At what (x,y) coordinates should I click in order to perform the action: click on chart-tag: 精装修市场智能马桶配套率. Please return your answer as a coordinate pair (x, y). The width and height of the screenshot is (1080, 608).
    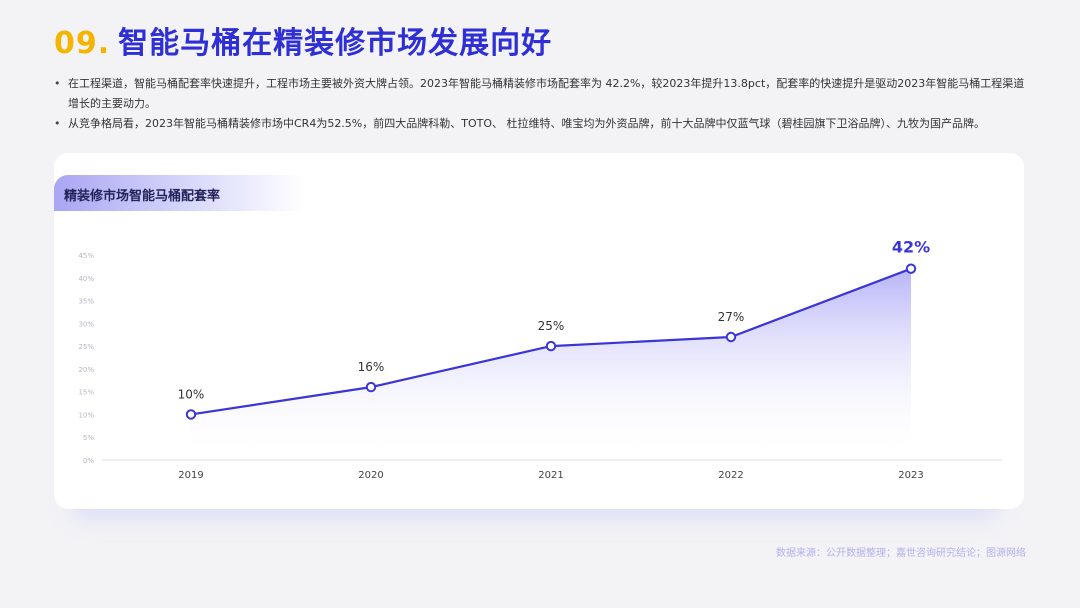
    Looking at the image, I should click on (179, 193).